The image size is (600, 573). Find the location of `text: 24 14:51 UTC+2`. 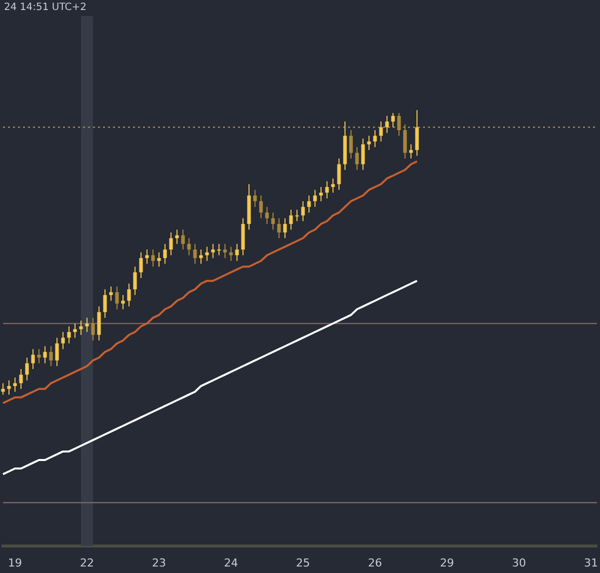

text: 24 14:51 UTC+2 is located at coordinates (45, 7).